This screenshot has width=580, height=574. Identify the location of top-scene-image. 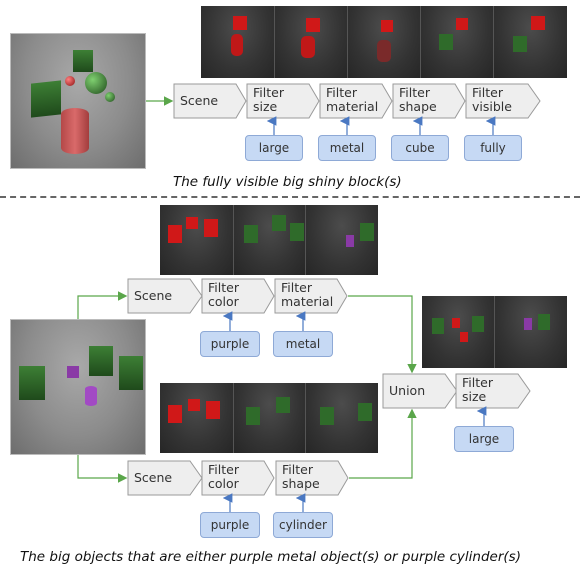
(78, 101).